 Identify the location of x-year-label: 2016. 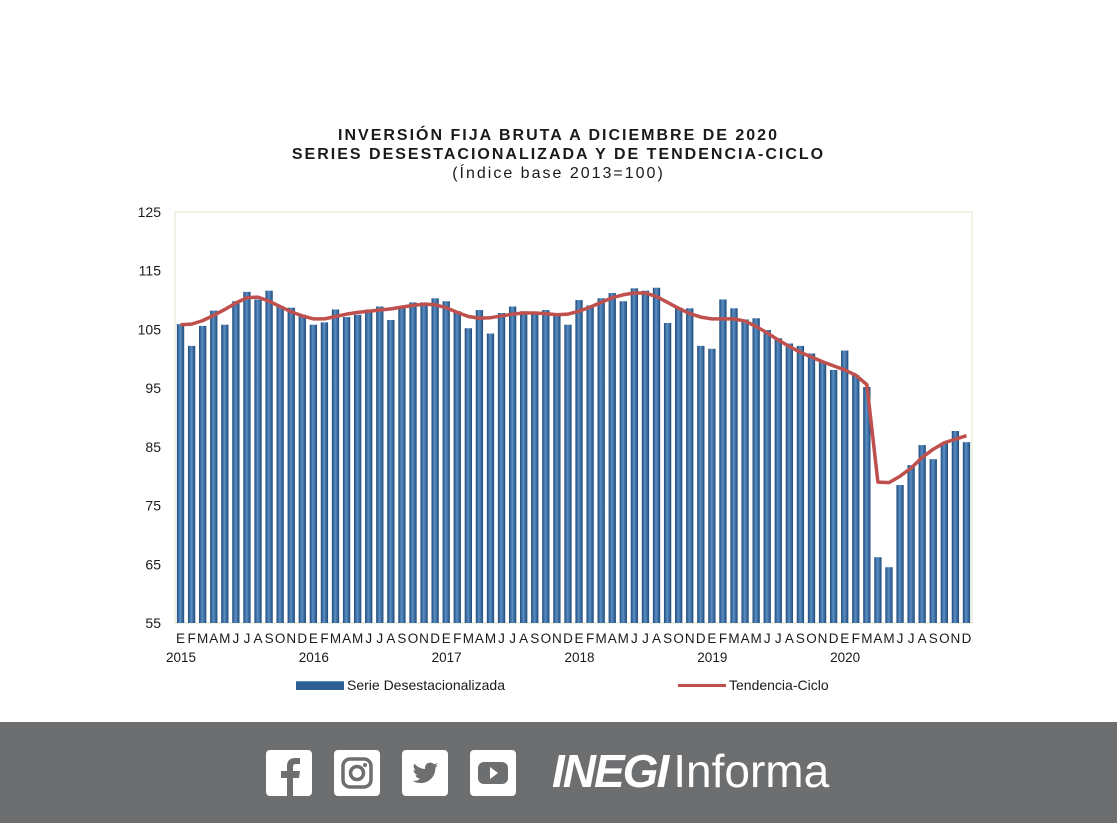
(314, 657).